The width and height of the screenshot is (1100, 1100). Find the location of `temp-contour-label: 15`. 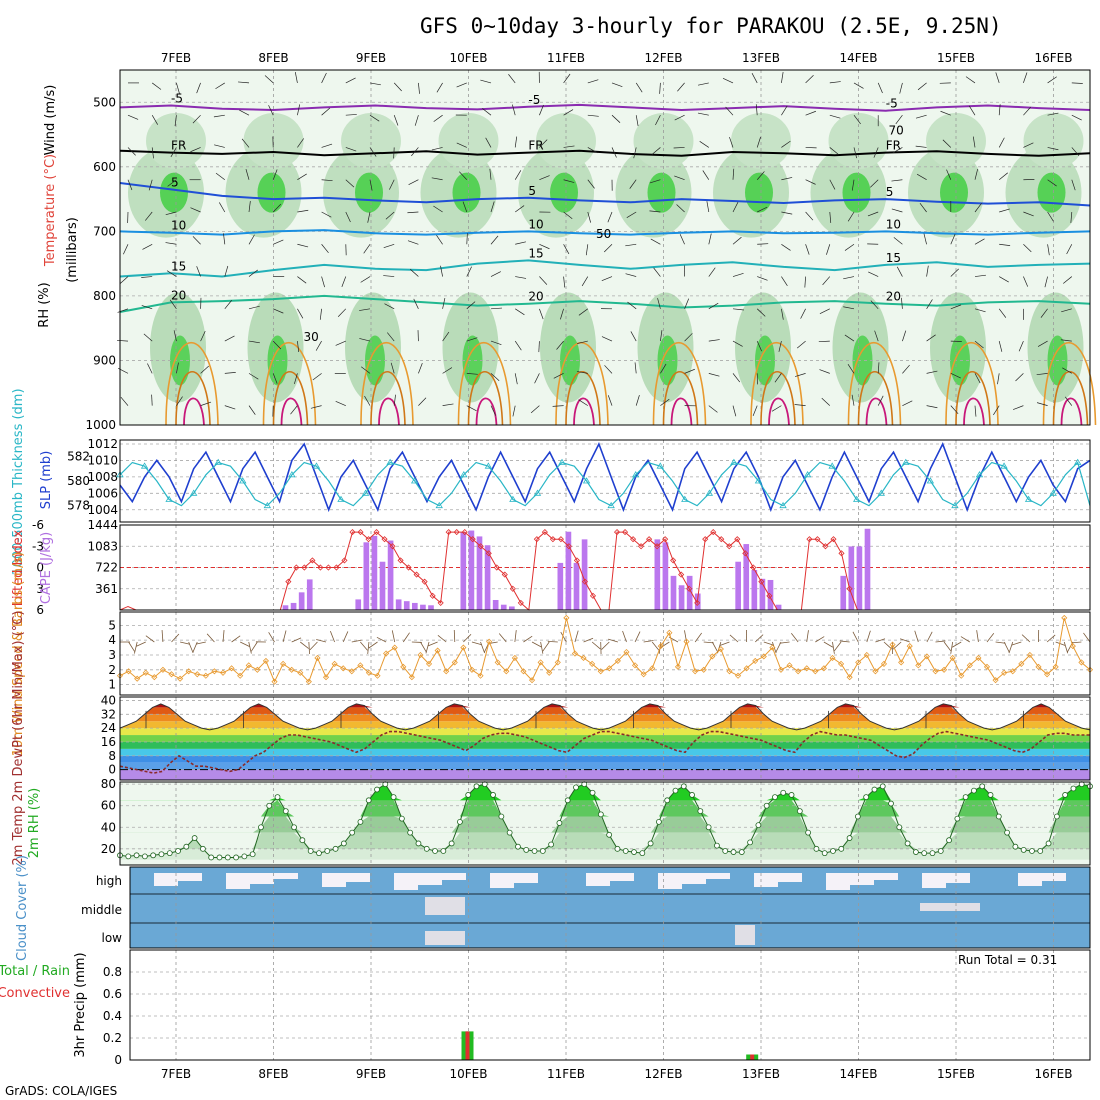

temp-contour-label: 15 is located at coordinates (178, 266).